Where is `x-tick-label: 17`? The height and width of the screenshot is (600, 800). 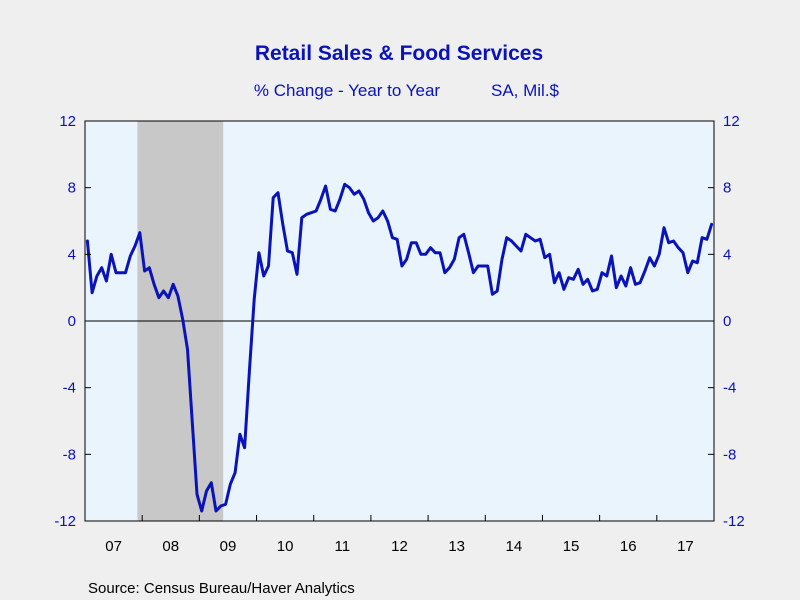 x-tick-label: 17 is located at coordinates (685, 546).